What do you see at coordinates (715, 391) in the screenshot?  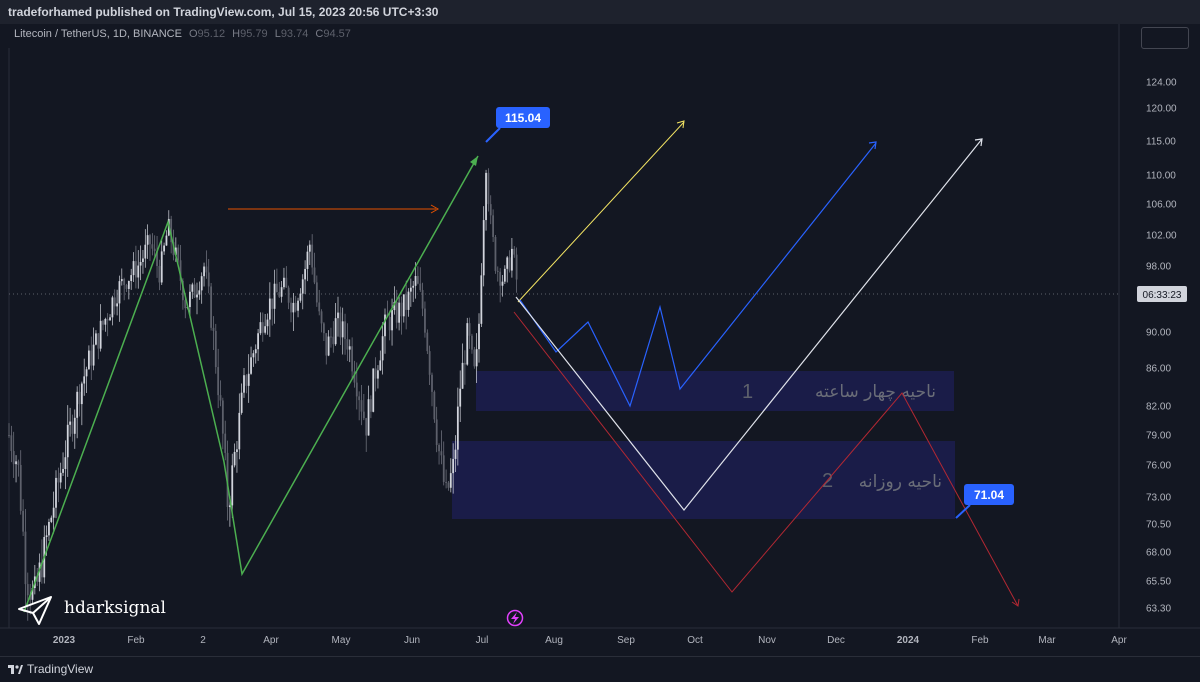 I see `zone-4h` at bounding box center [715, 391].